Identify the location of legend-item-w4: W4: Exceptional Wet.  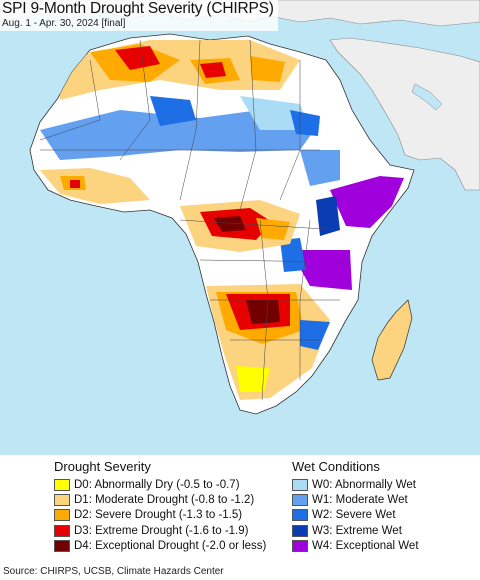
(382, 546).